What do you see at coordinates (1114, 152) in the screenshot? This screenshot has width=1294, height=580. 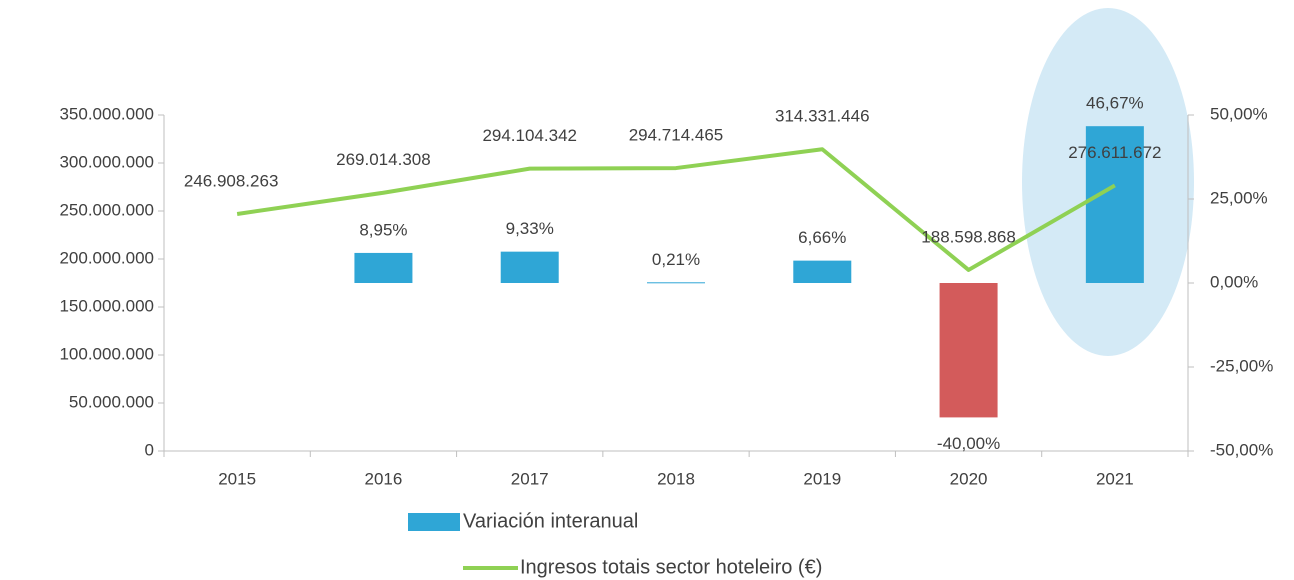 I see `line-label: 276.611.672` at bounding box center [1114, 152].